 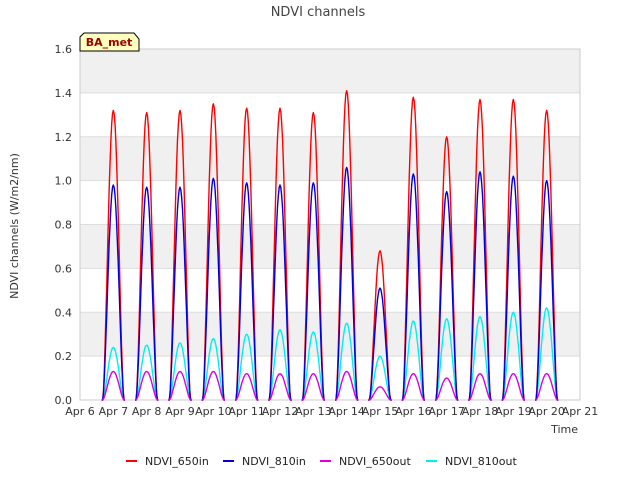 What do you see at coordinates (346, 411) in the screenshot?
I see `x-tick-label: Apr 14` at bounding box center [346, 411].